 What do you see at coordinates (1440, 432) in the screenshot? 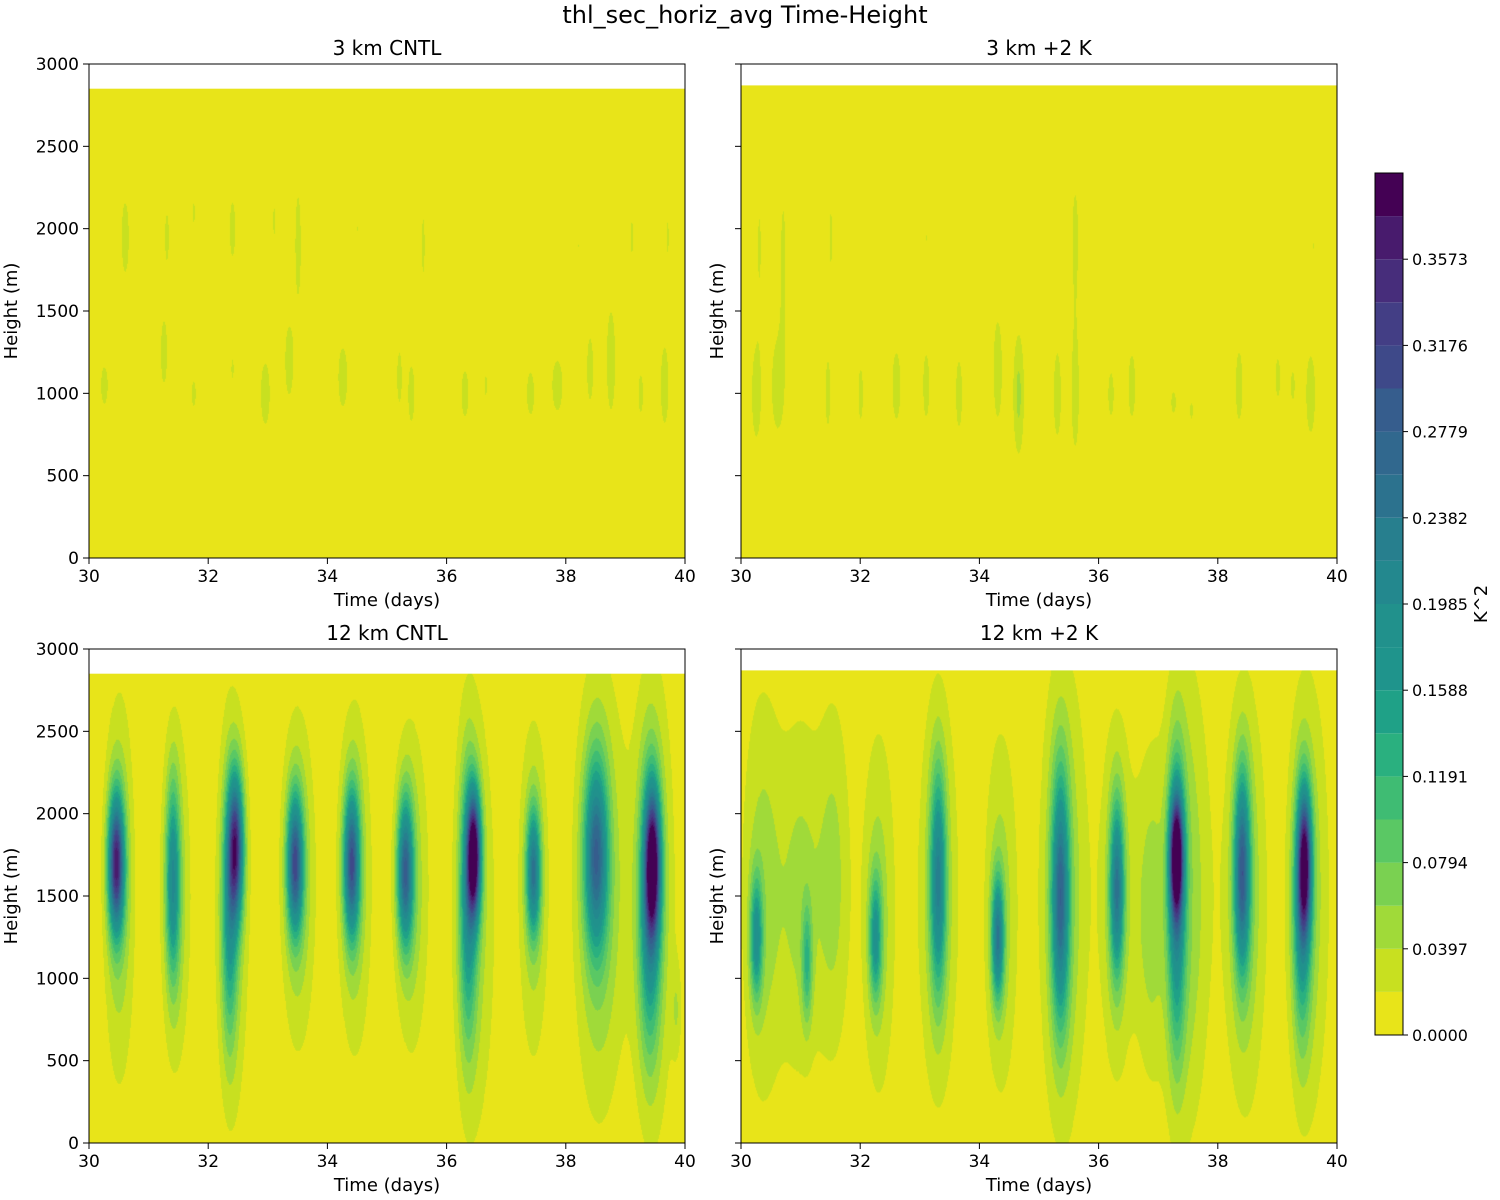
I see `colorbar-tick-label: 0.2779` at bounding box center [1440, 432].